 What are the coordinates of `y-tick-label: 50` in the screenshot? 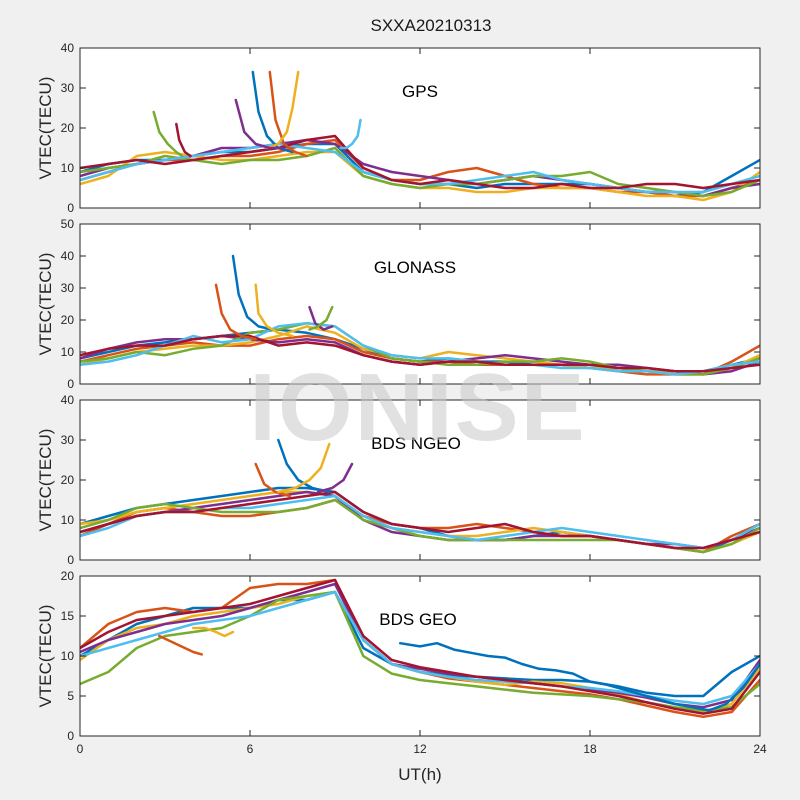 It's located at (68, 224).